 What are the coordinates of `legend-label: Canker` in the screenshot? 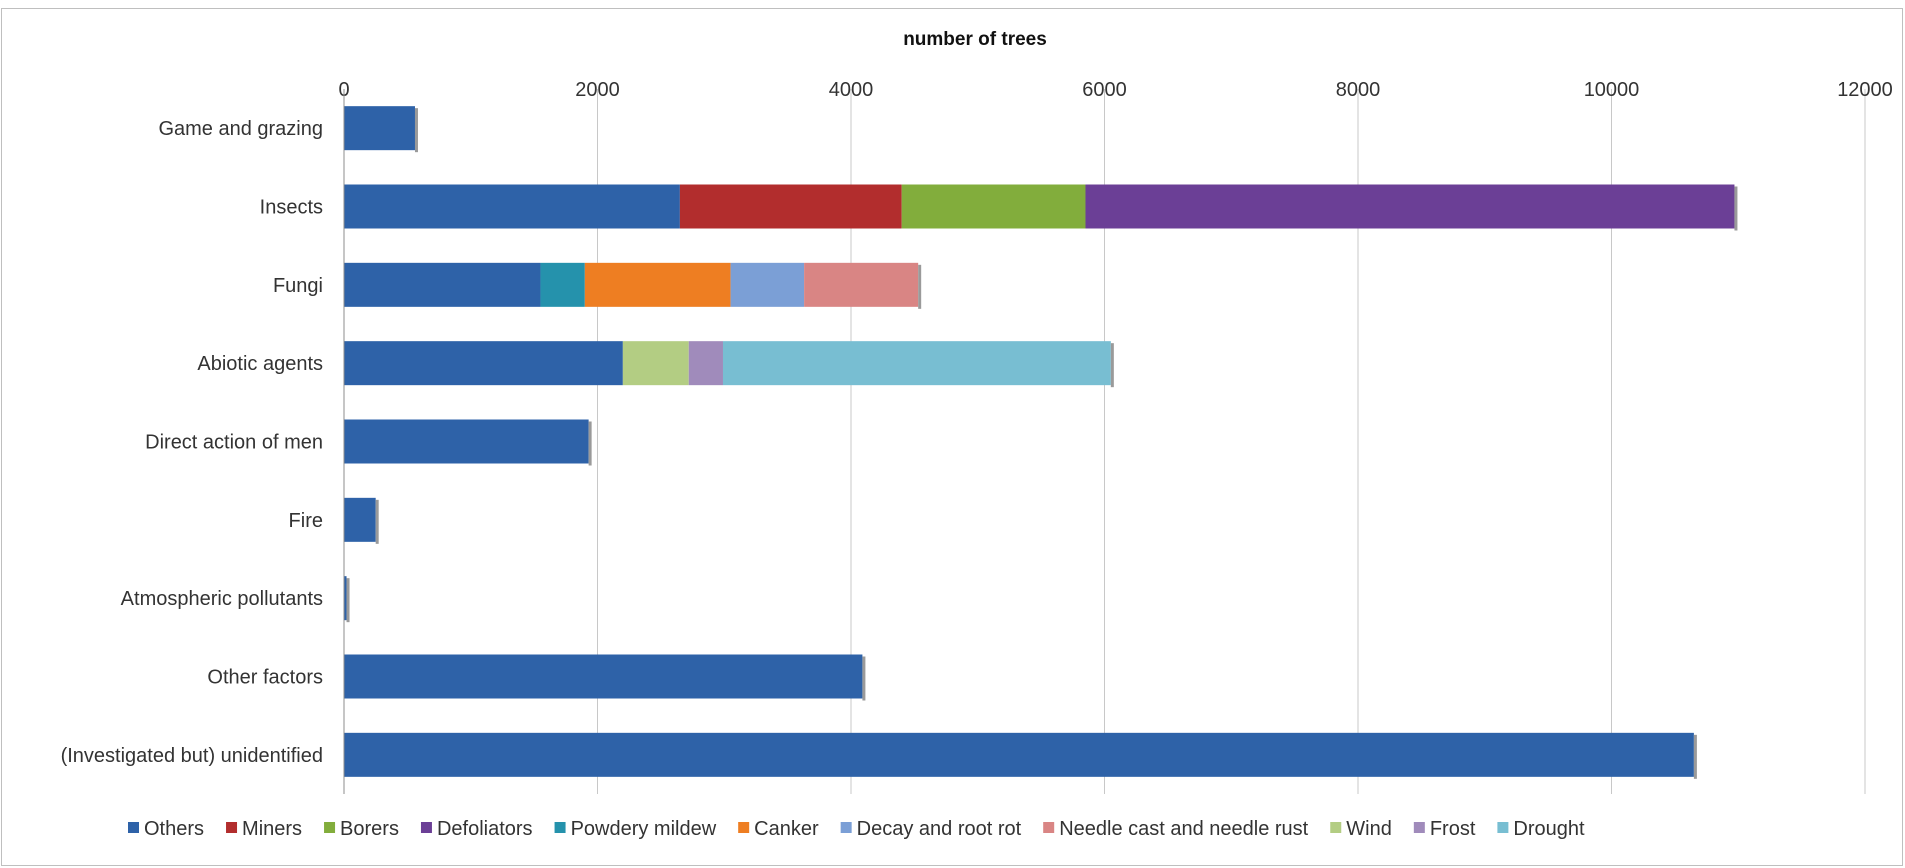 It's located at (786, 829).